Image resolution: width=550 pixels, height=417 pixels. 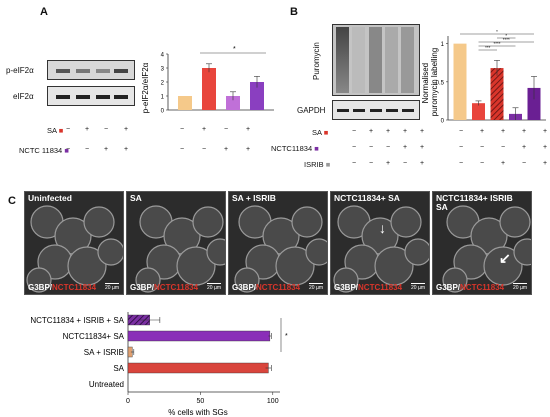 I want to click on blot-label-puromycin: Puromycin, so click(x=316, y=61).